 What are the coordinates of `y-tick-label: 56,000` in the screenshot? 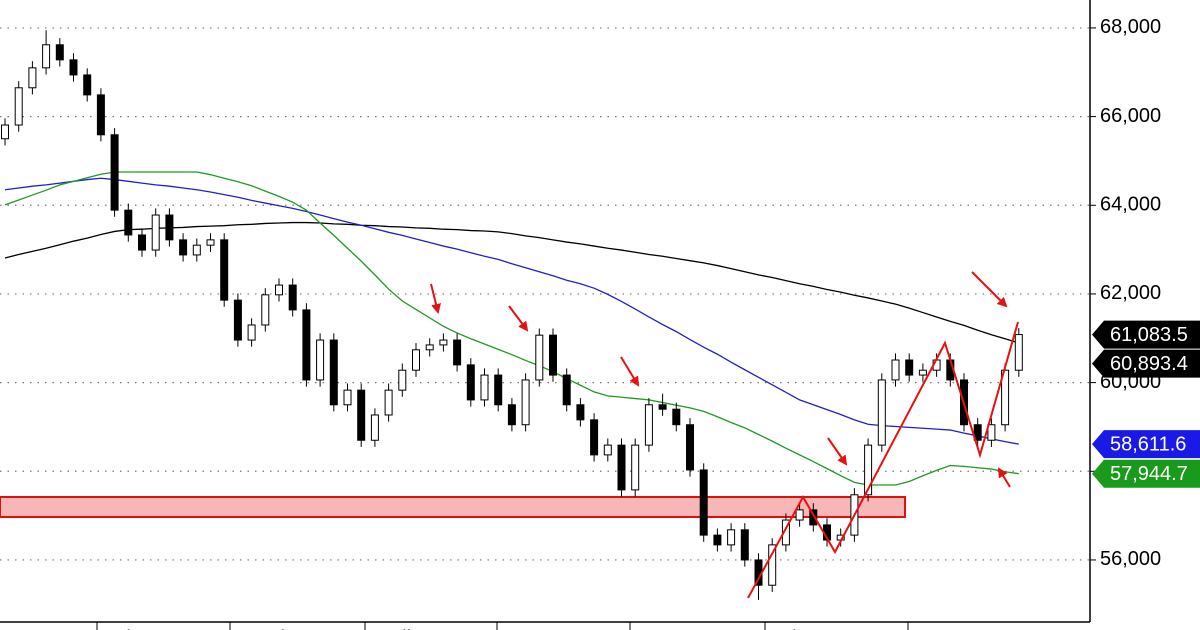 It's located at (1130, 559).